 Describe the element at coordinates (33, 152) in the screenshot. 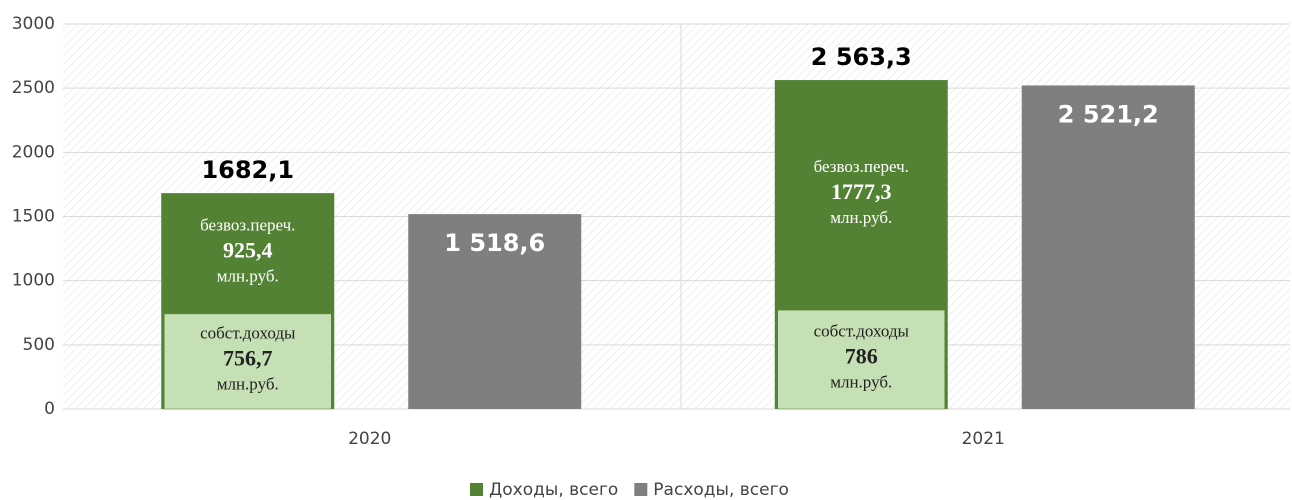

I see `y-tick-label: 2000` at that location.